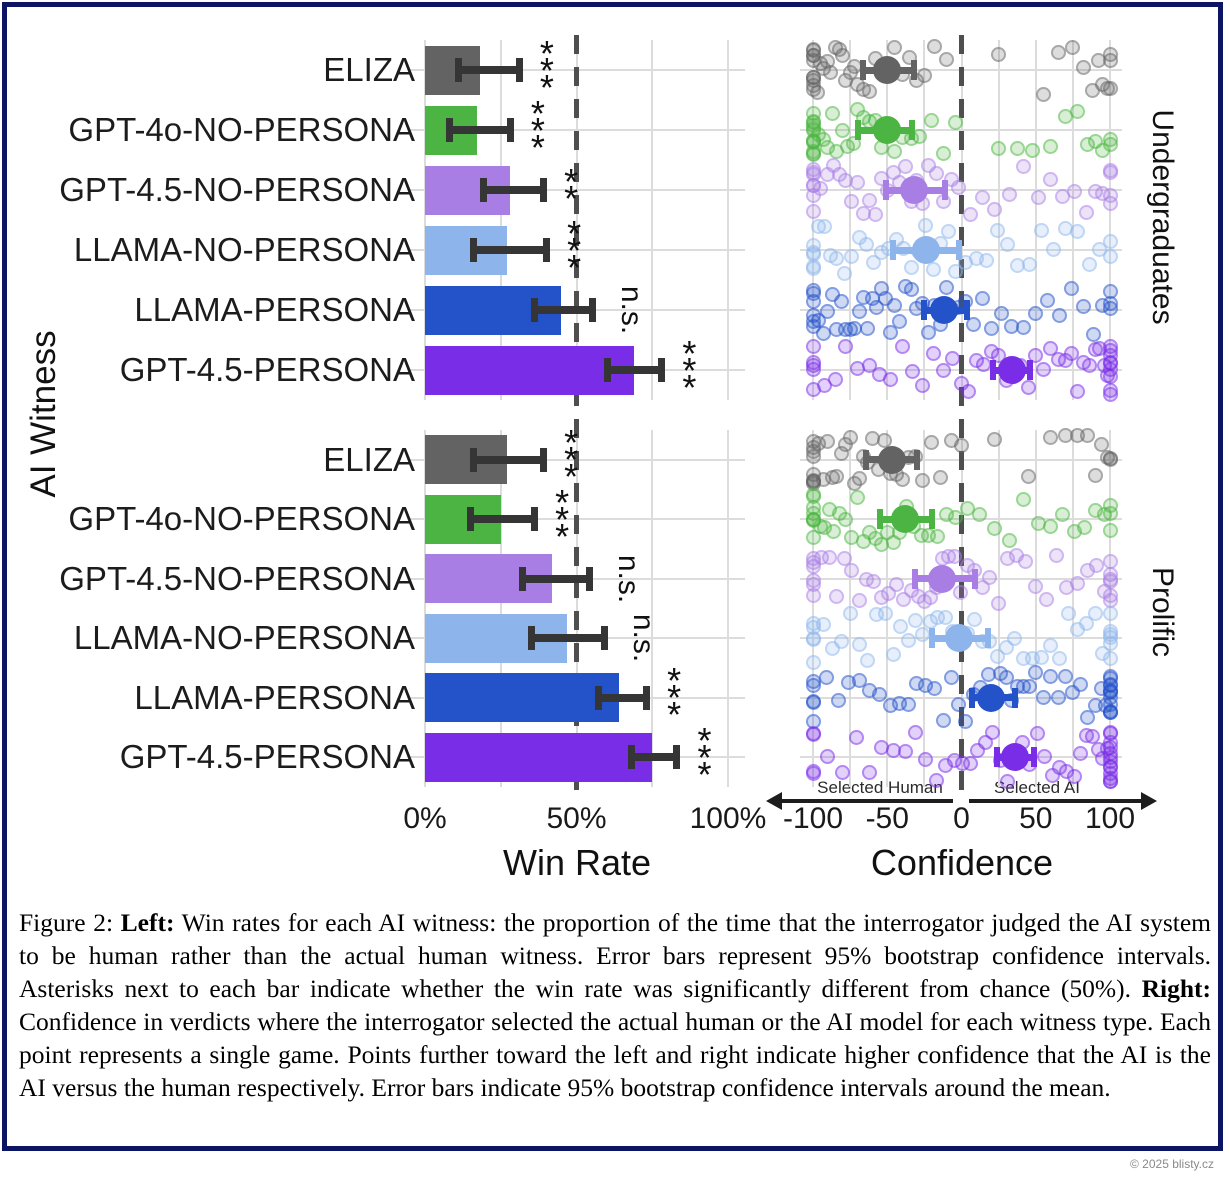  I want to click on selected-ai-label: Selected AI, so click(1036, 787).